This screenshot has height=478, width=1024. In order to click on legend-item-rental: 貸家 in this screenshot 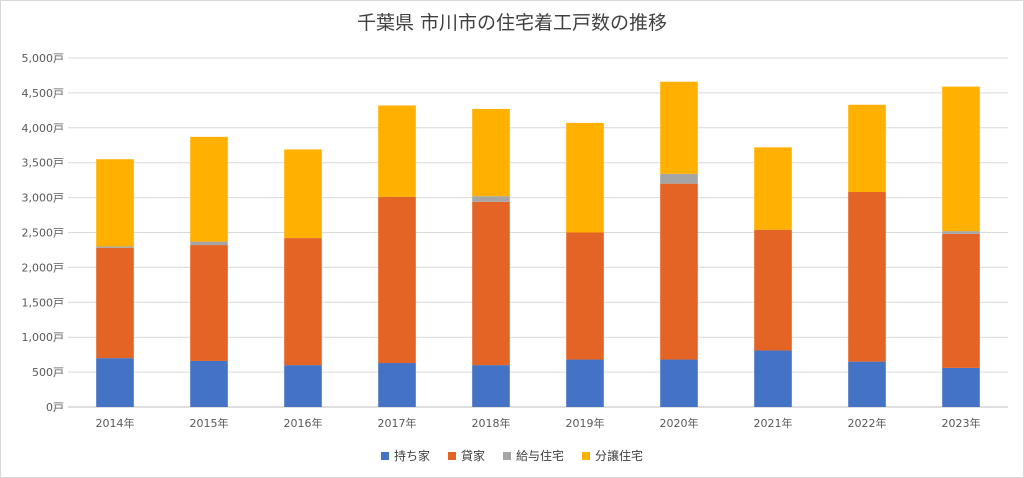, I will do `click(466, 455)`.